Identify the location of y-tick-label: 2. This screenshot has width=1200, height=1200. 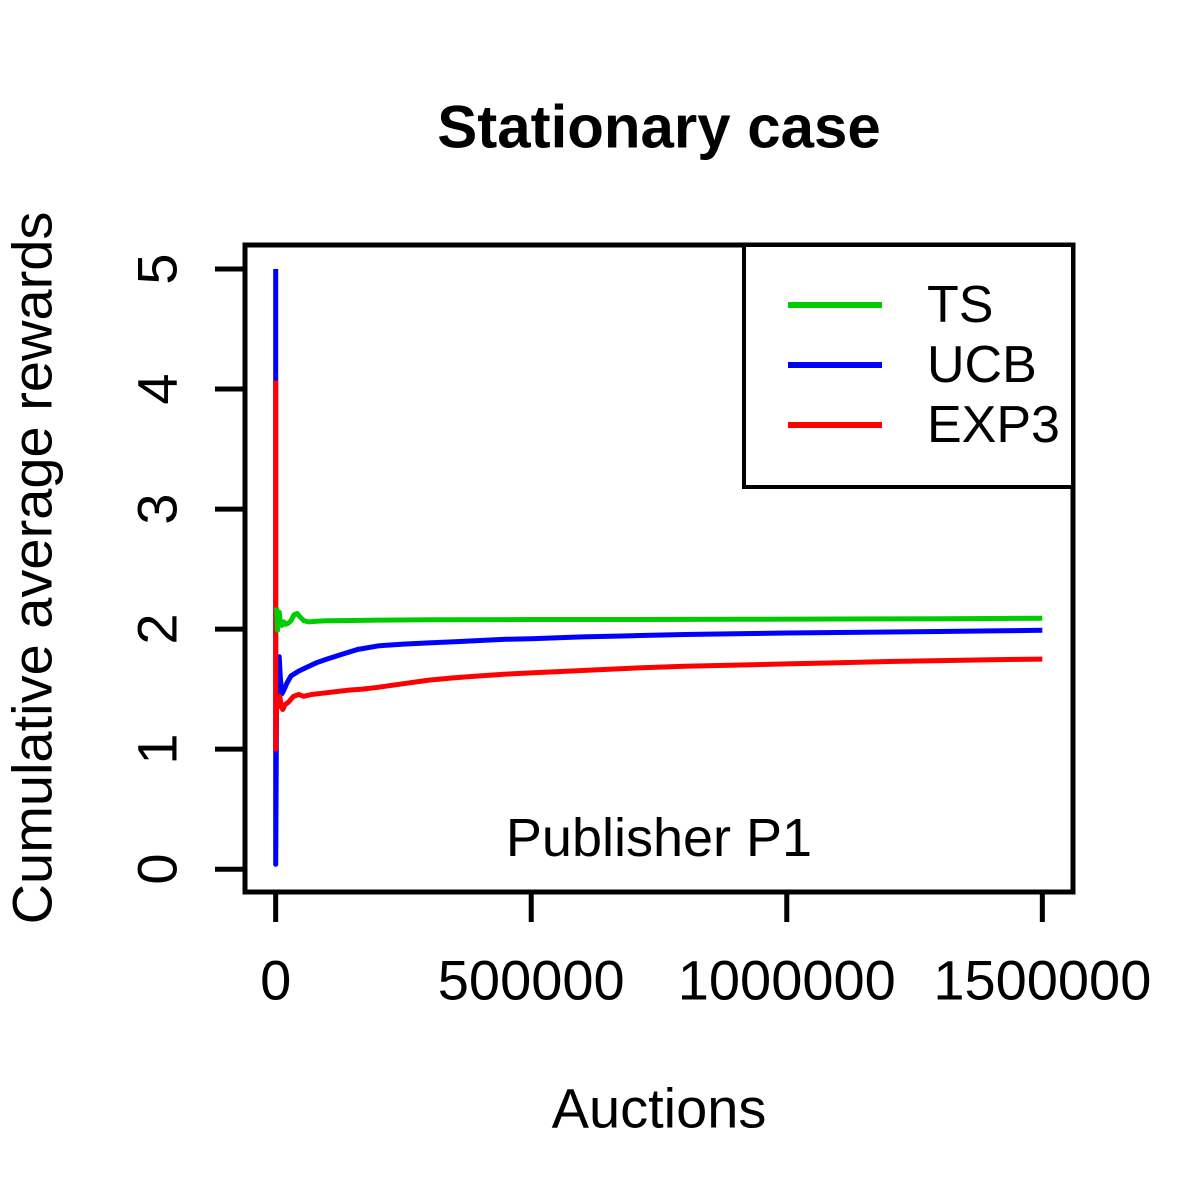
(157, 629).